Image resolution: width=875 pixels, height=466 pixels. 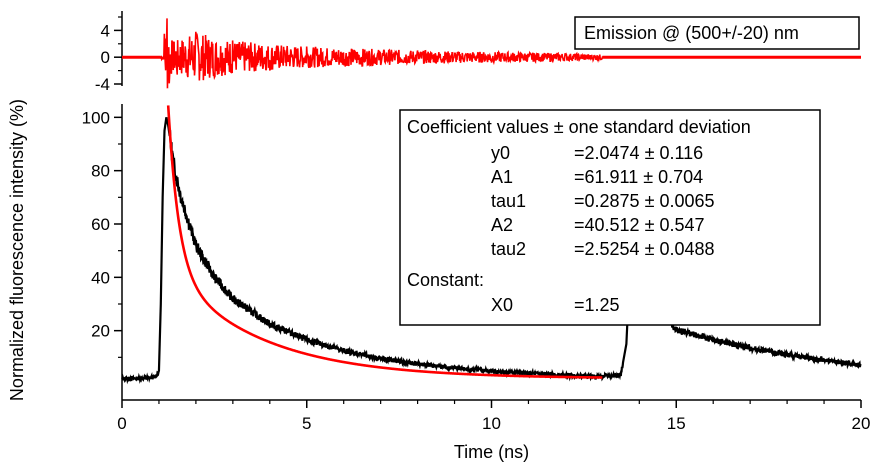 What do you see at coordinates (491, 423) in the screenshot?
I see `x-tick-label: 10` at bounding box center [491, 423].